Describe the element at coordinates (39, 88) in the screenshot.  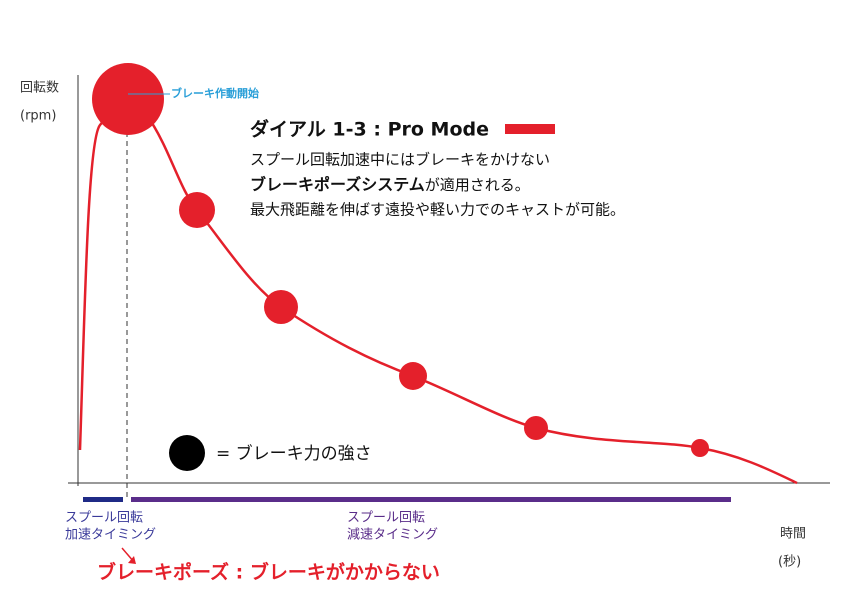
I see `y-axis-label: 回転数` at that location.